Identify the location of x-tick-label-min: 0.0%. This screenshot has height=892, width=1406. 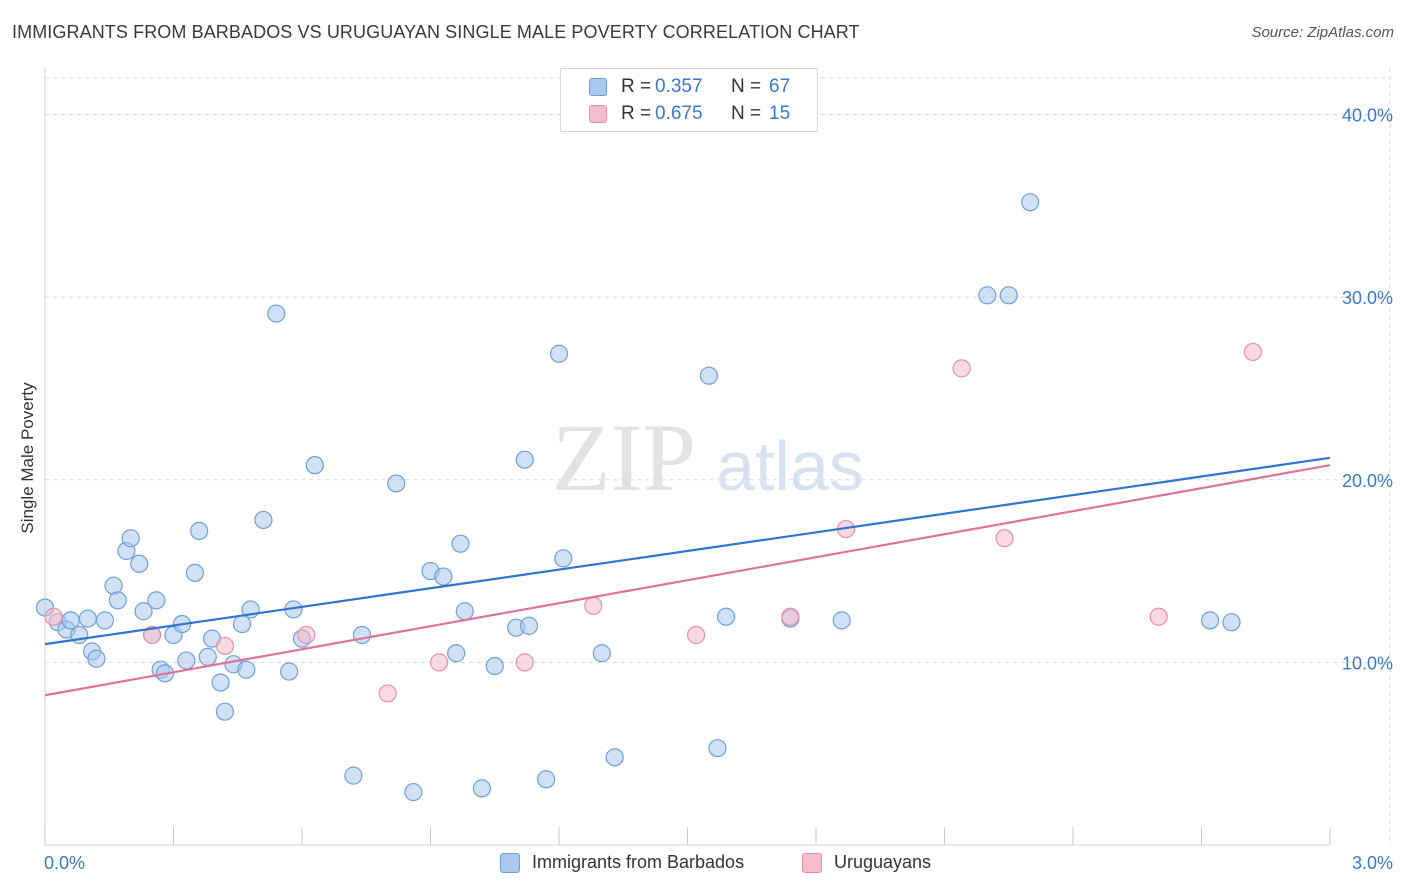
(64, 863).